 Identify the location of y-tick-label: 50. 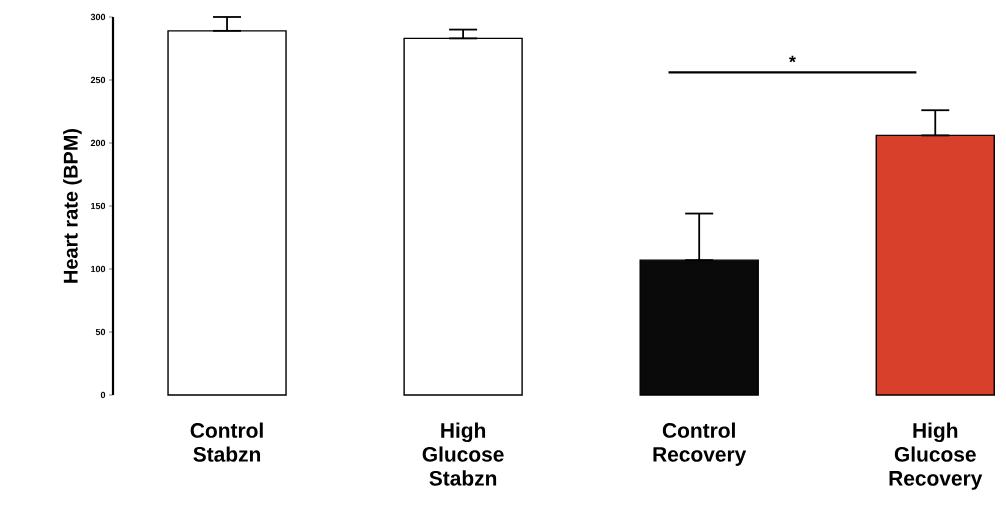
(100, 332).